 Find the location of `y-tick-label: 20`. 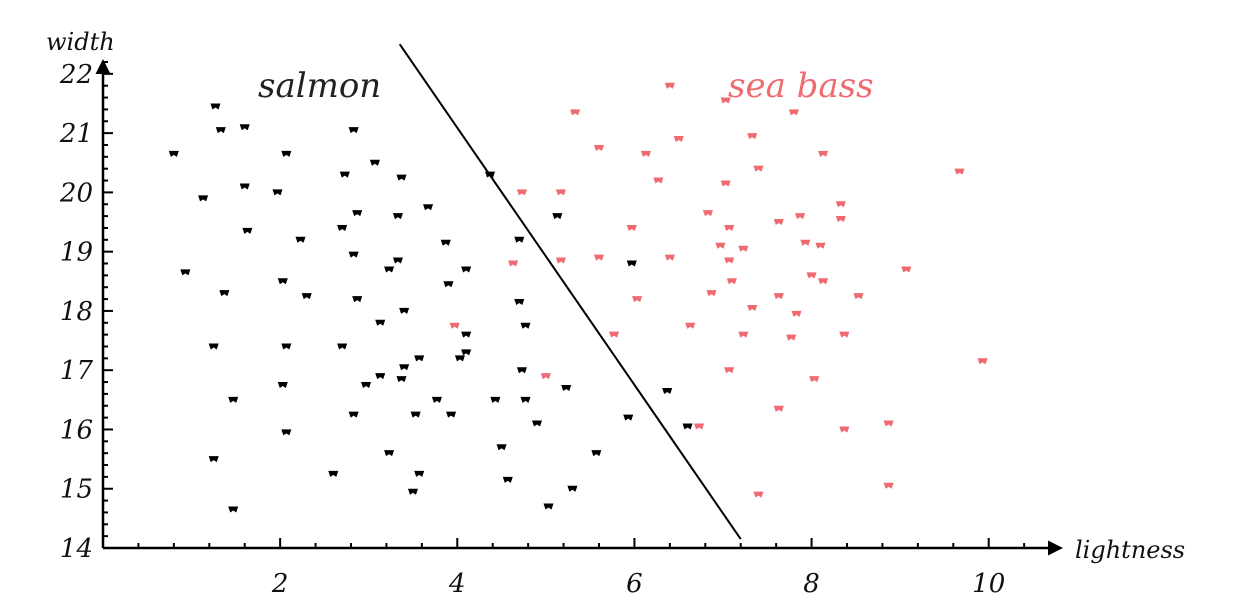

y-tick-label: 20 is located at coordinates (76, 193).